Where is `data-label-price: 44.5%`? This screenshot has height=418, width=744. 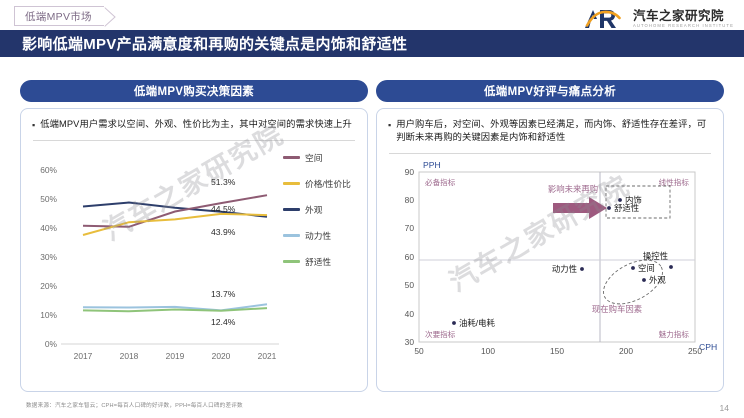
data-label-price: 44.5% is located at coordinates (223, 209).